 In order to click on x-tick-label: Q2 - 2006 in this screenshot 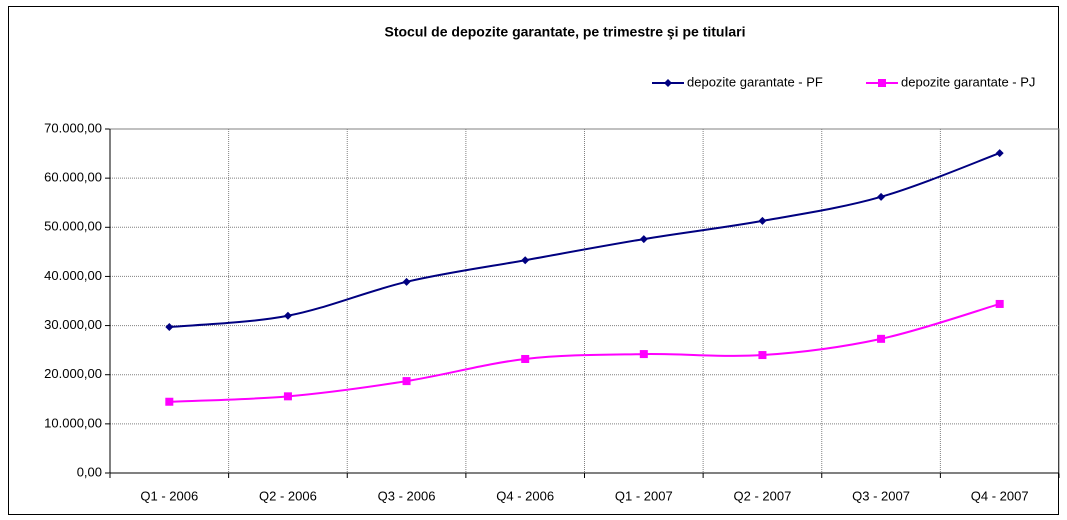, I will do `click(288, 495)`.